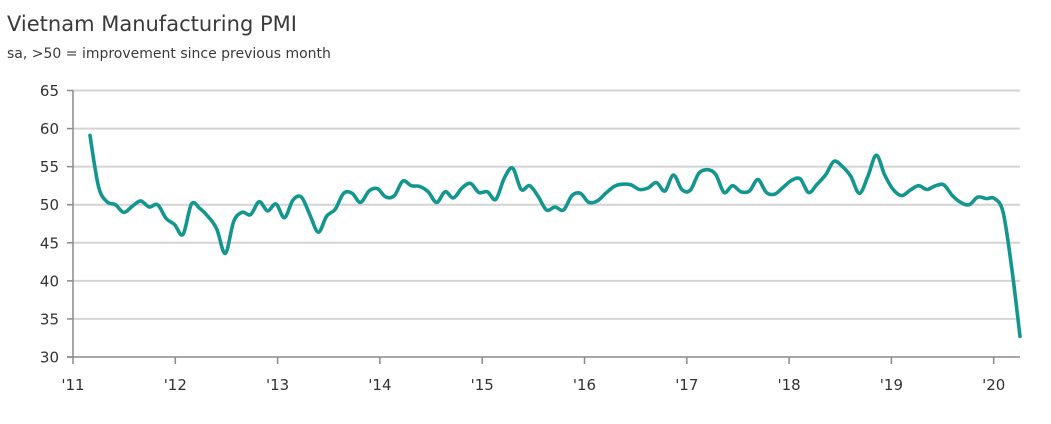  Describe the element at coordinates (49, 91) in the screenshot. I see `y-tick-label: 65` at that location.